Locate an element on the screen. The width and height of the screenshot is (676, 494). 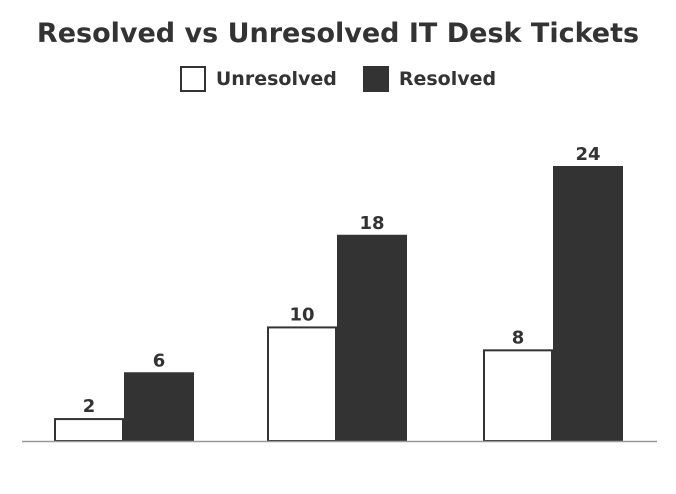
legend-label-unresolved: Unresolved is located at coordinates (276, 79).